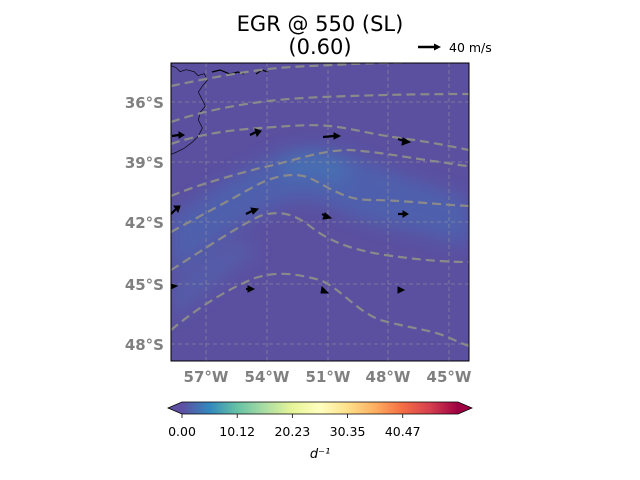  What do you see at coordinates (189, 108) in the screenshot?
I see `land-mask` at bounding box center [189, 108].